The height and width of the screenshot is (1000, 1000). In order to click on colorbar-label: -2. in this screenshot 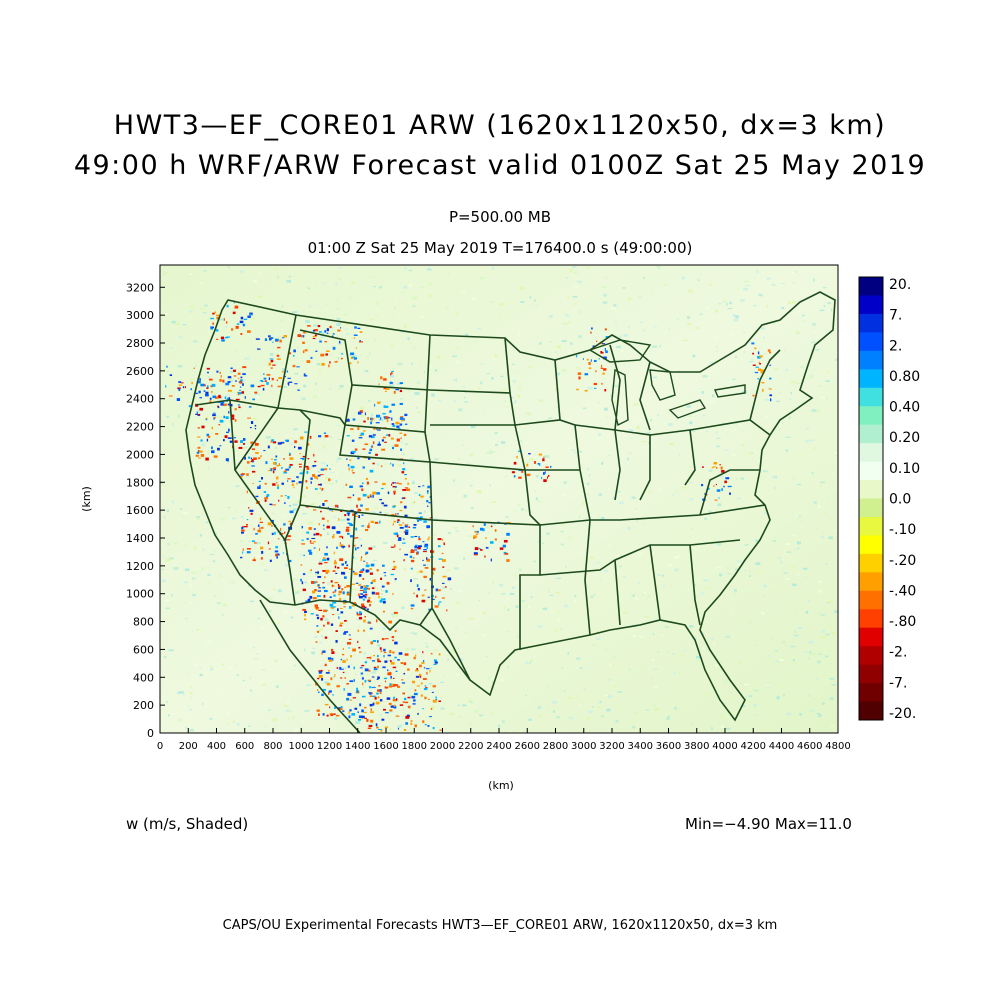, I will do `click(898, 653)`.